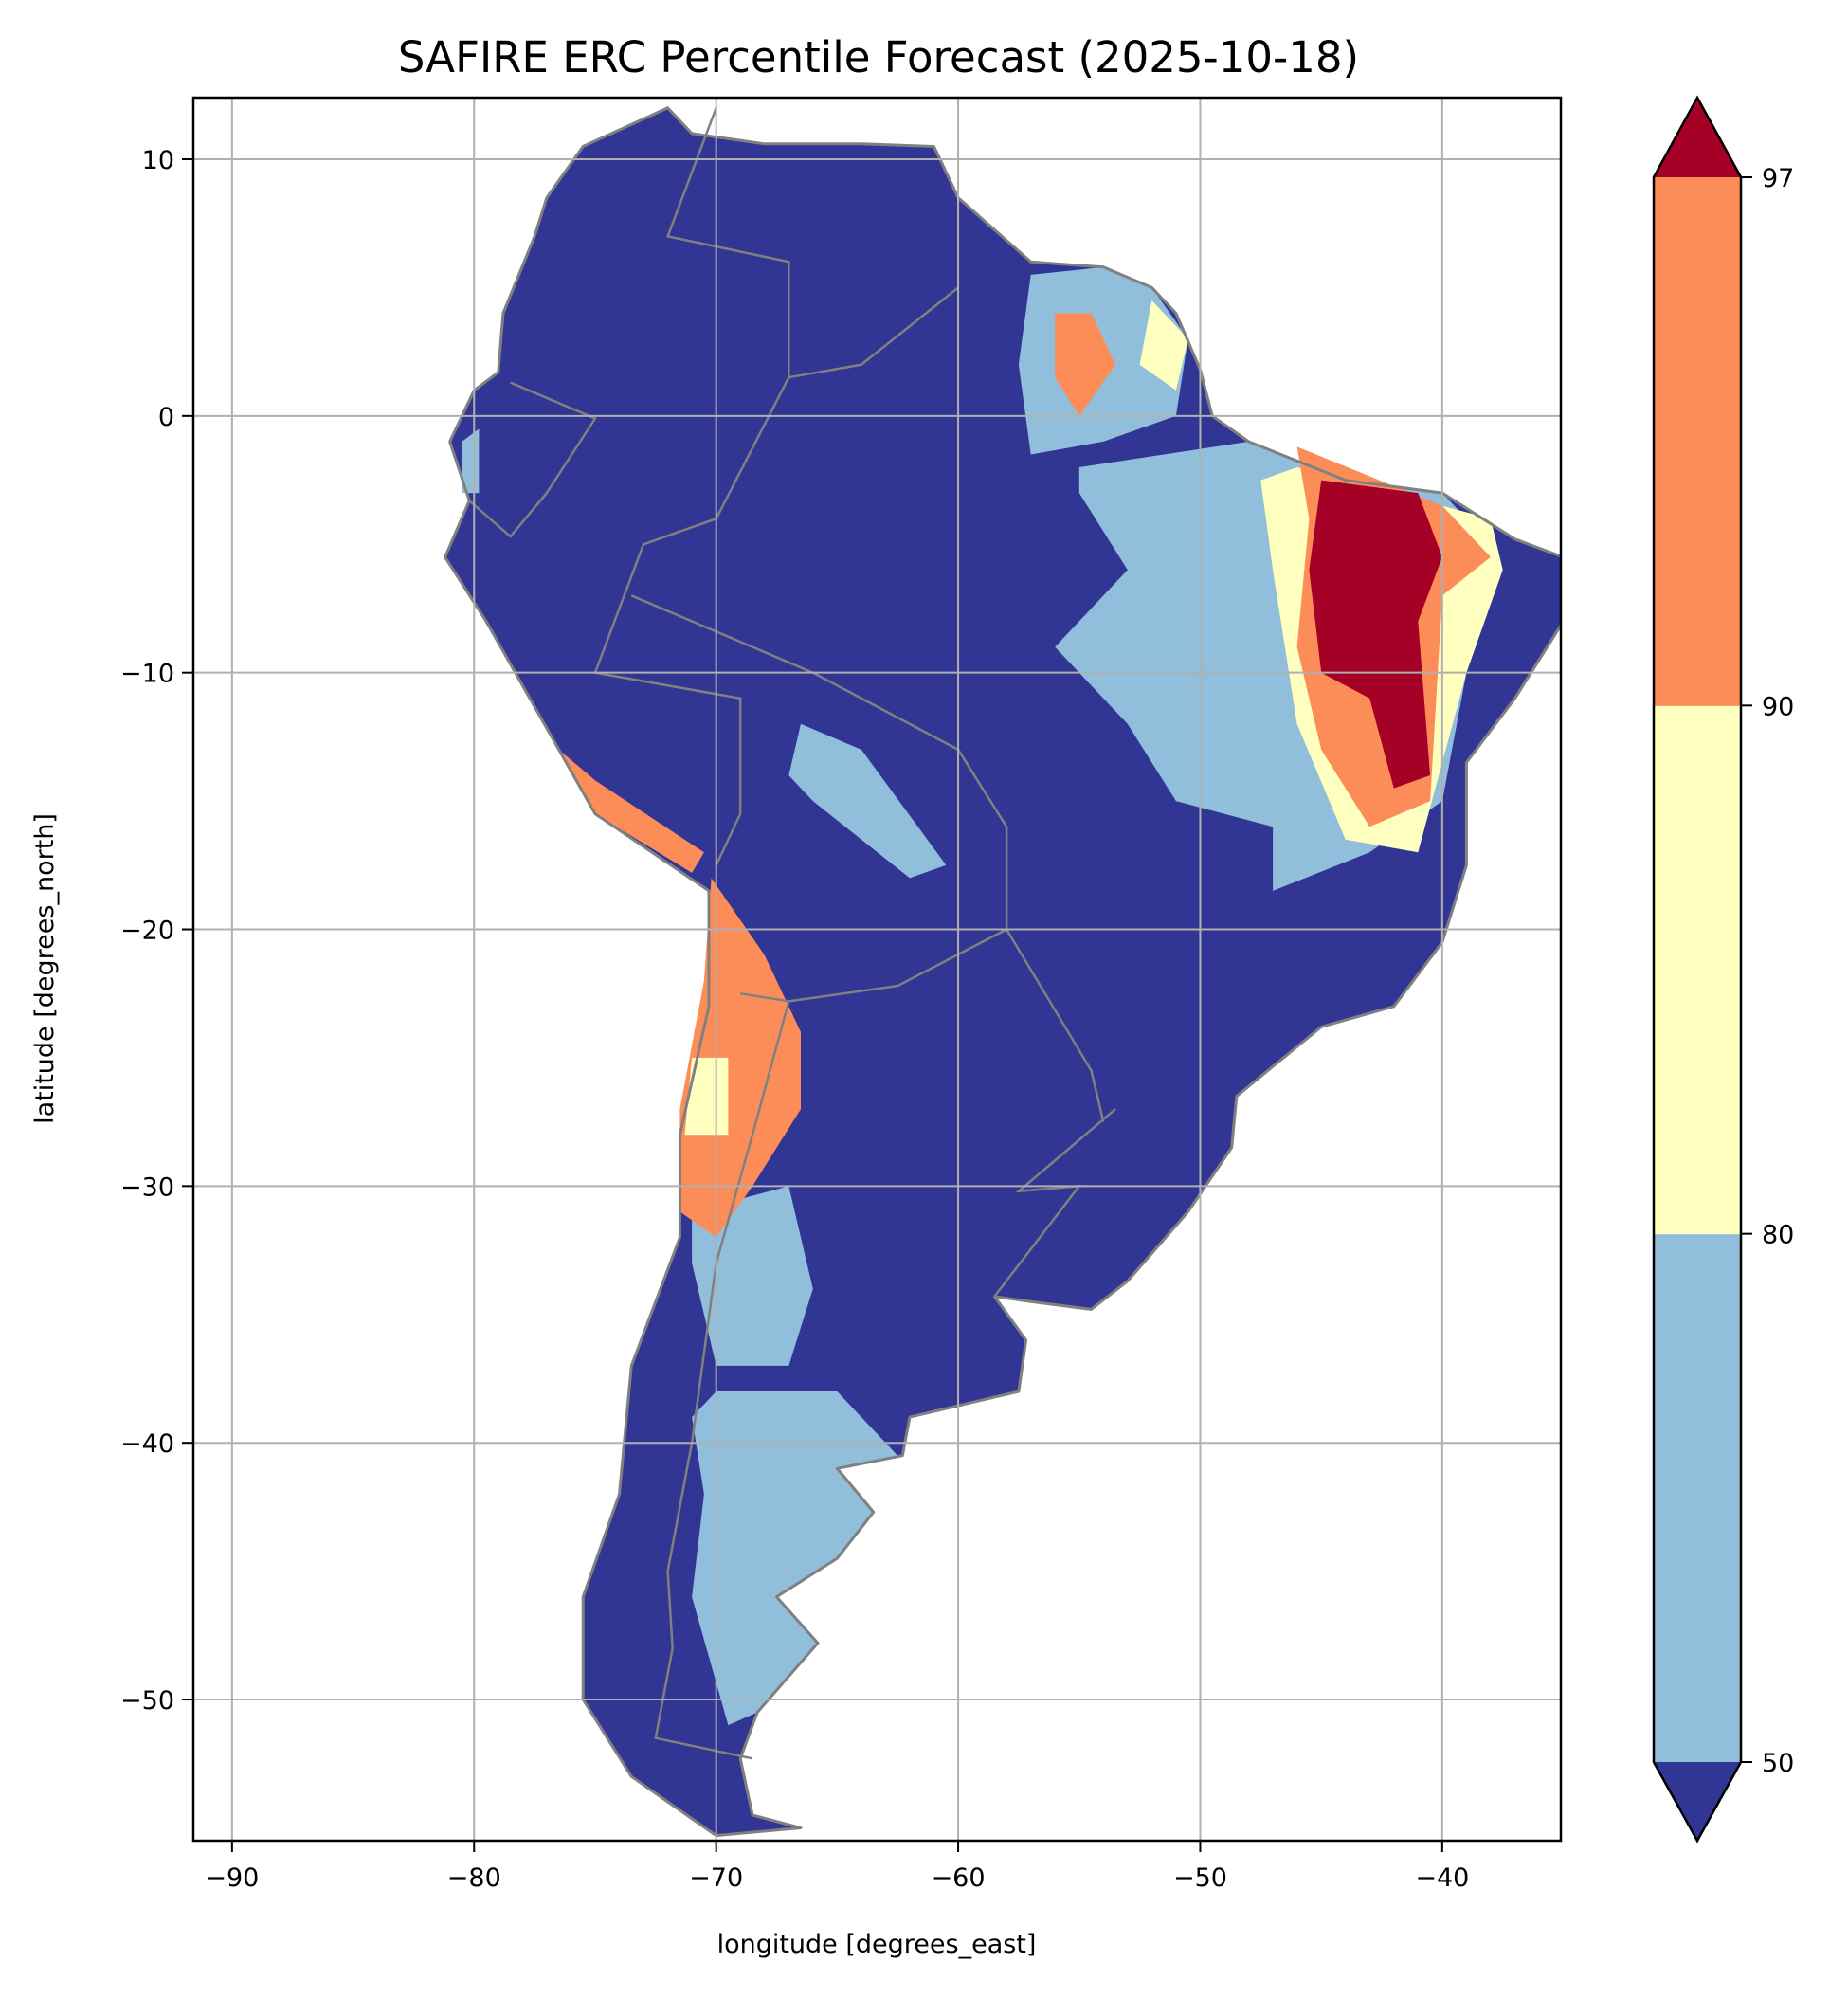 Image resolution: width=1848 pixels, height=1999 pixels. What do you see at coordinates (1698, 1802) in the screenshot?
I see `colorbar-extend-min` at bounding box center [1698, 1802].